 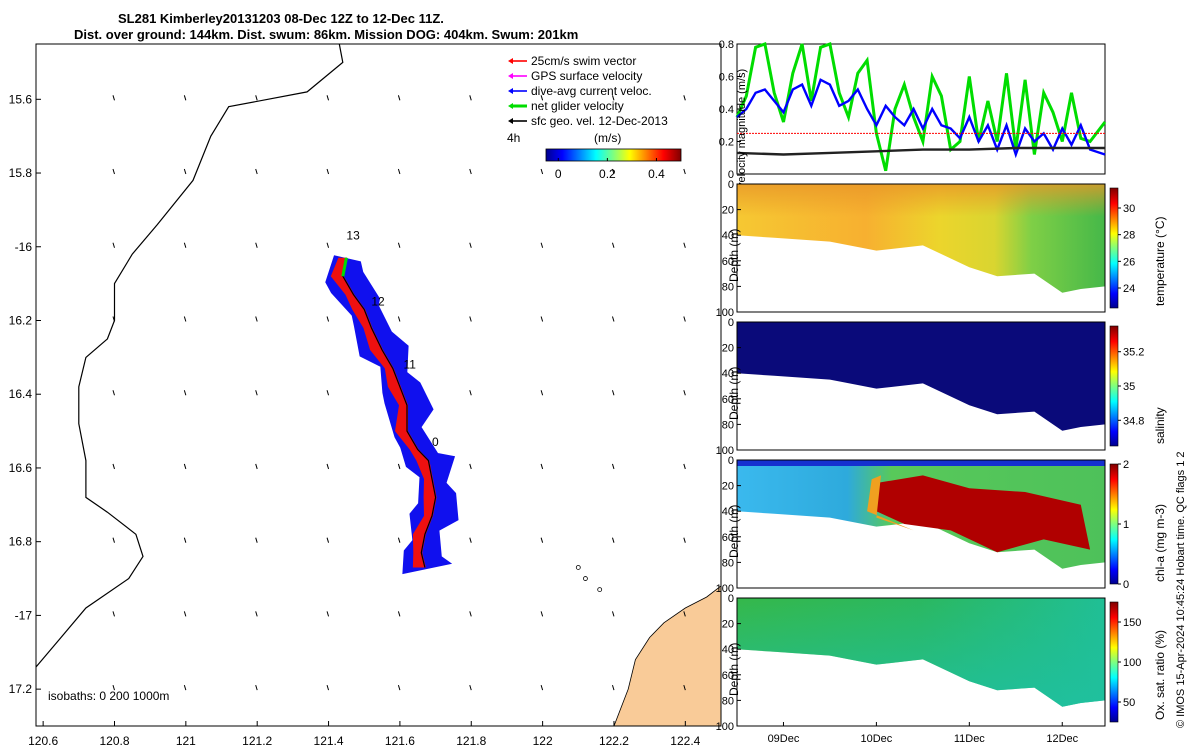 What do you see at coordinates (1126, 585) in the screenshot?
I see `section-cbar-tick-label: 0` at bounding box center [1126, 585].